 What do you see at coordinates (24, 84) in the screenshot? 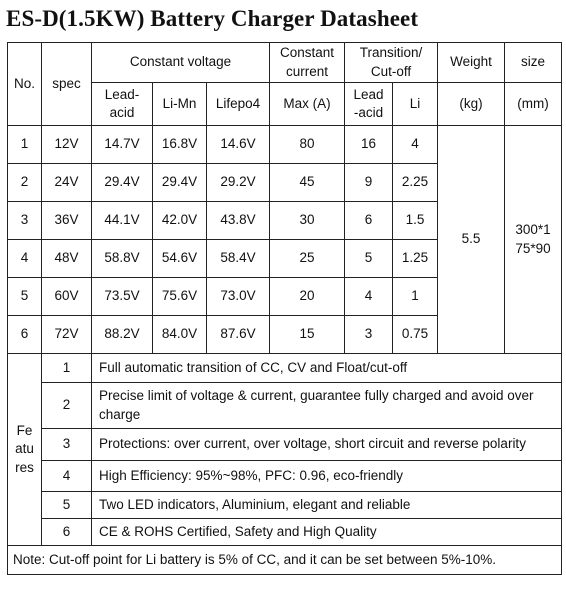
I see `header-no: No.` at bounding box center [24, 84].